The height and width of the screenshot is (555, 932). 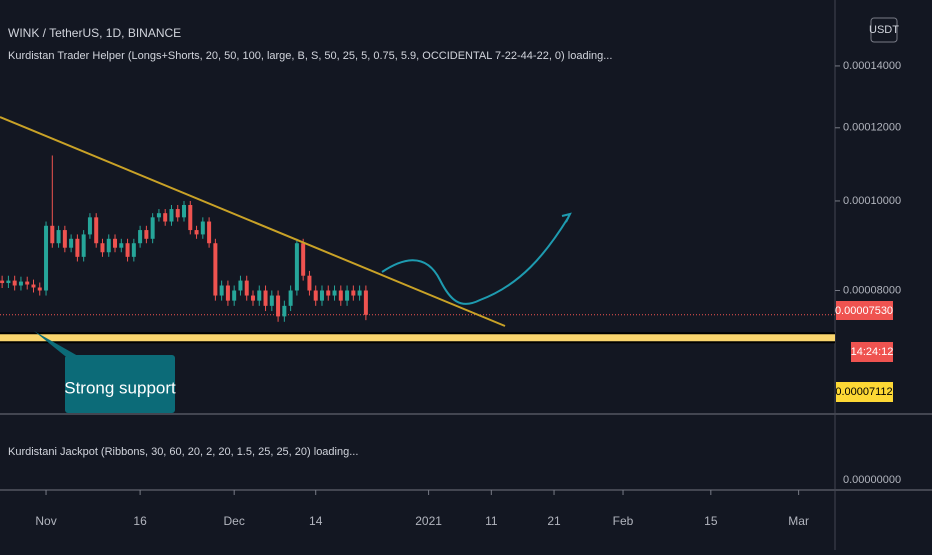 What do you see at coordinates (798, 521) in the screenshot?
I see `x-tick-label: Mar` at bounding box center [798, 521].